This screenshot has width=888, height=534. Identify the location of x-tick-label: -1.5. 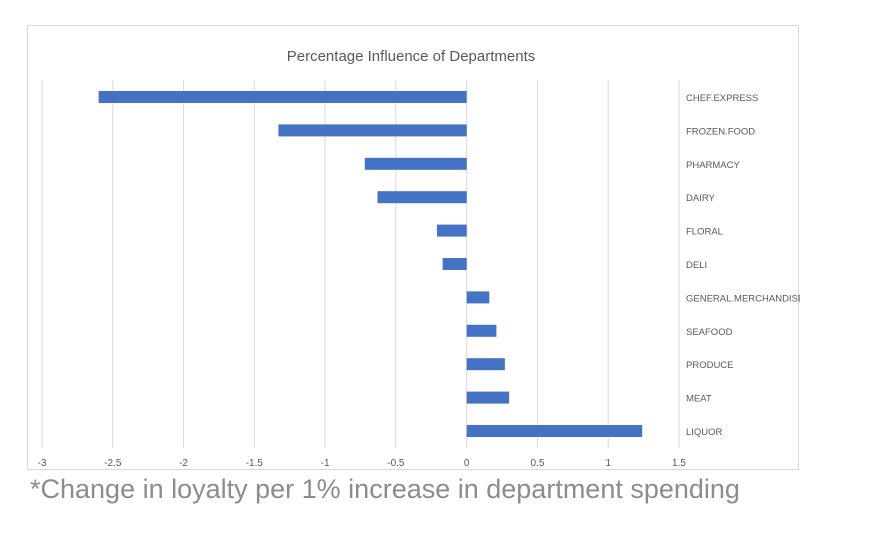
(255, 463).